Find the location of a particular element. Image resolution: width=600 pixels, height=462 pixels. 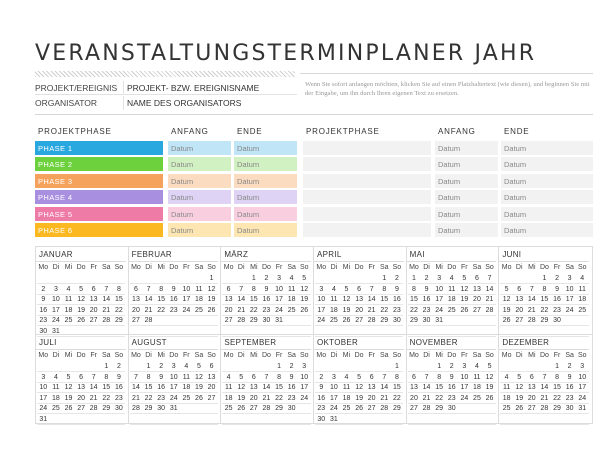

right-phase-end-date-2: Datum is located at coordinates (547, 164).